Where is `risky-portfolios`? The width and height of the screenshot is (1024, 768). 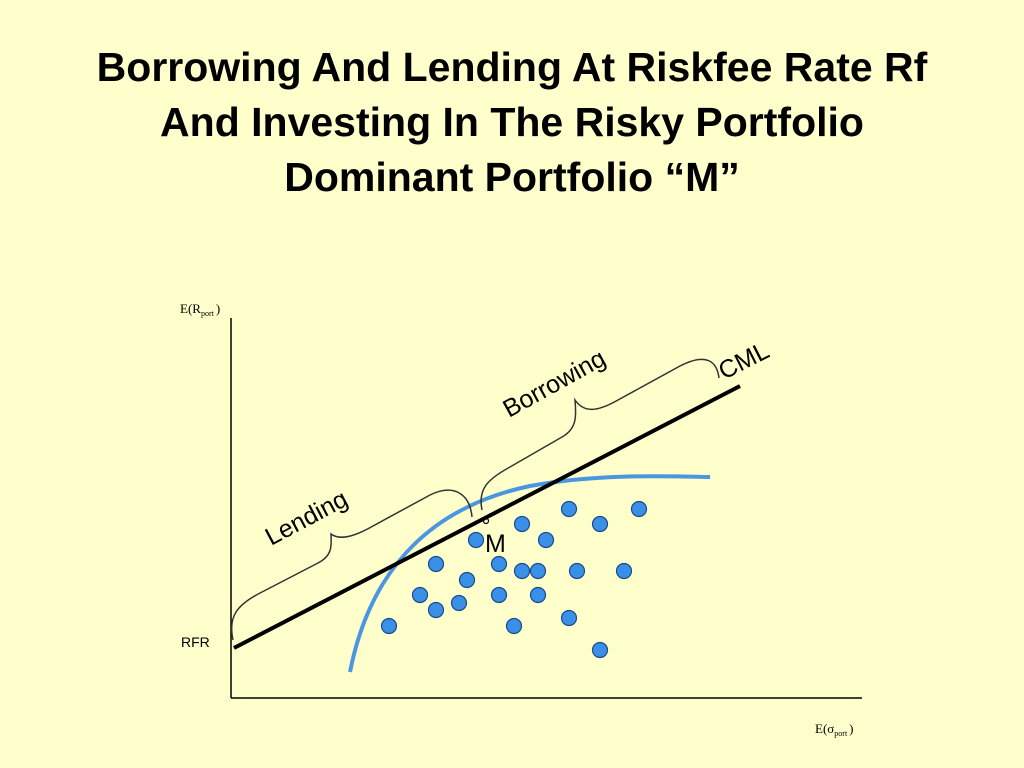 risky-portfolios is located at coordinates (514, 579).